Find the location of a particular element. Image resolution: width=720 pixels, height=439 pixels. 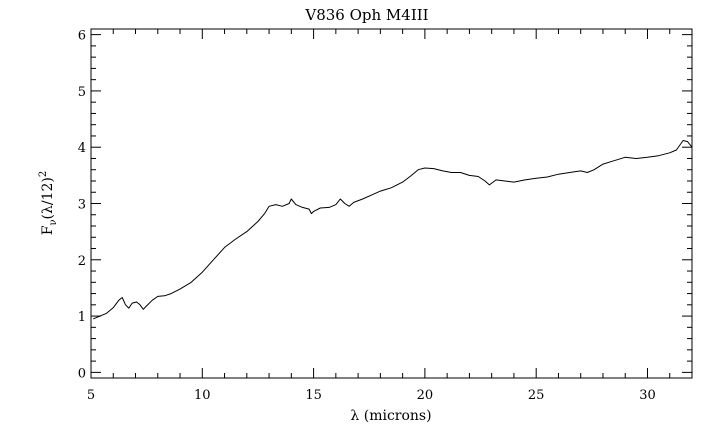

x-tick-label: 30 is located at coordinates (647, 395).